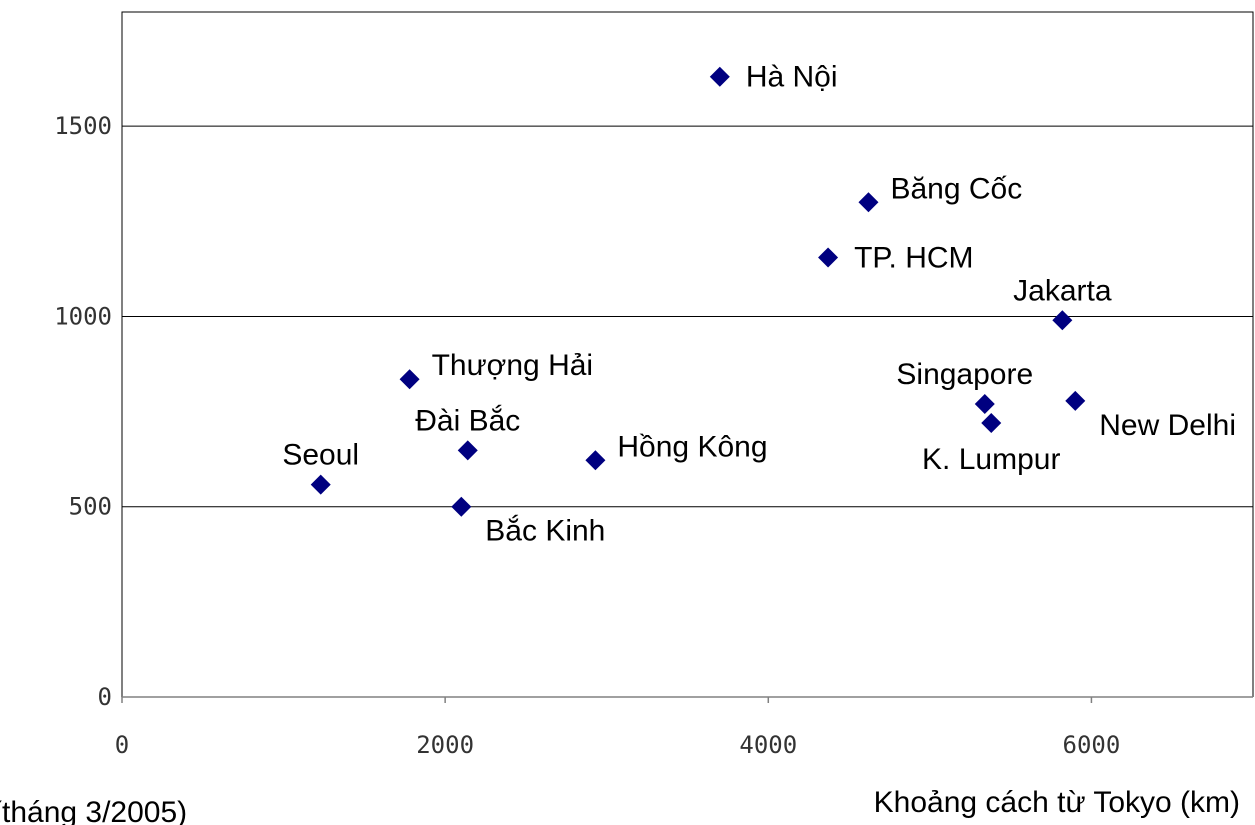  I want to click on y-tick-label: 500, so click(90, 507).